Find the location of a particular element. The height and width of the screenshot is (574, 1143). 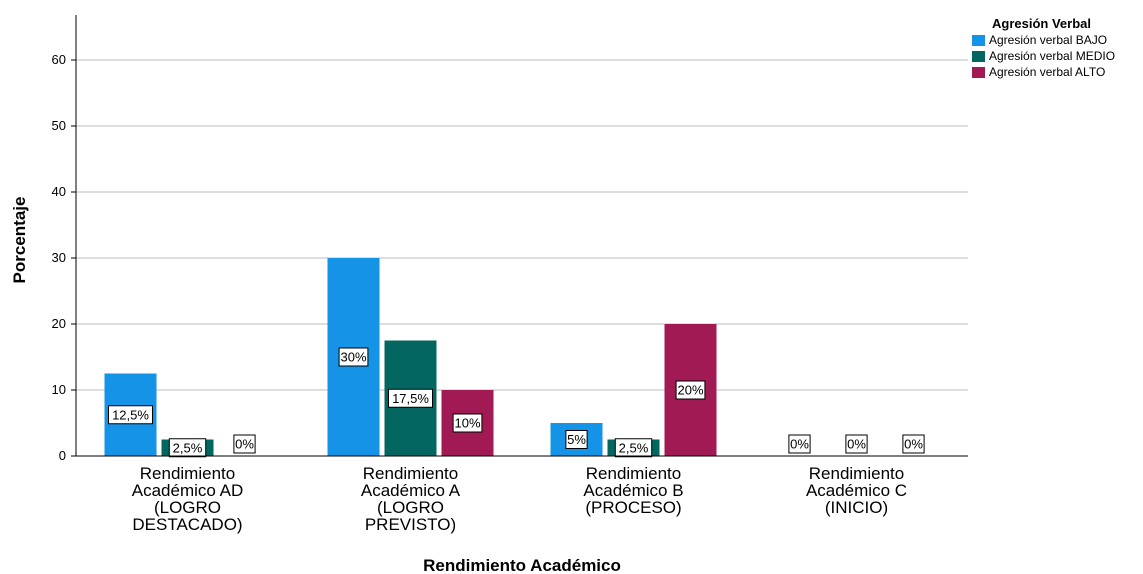

data-label: 30% is located at coordinates (353, 357).